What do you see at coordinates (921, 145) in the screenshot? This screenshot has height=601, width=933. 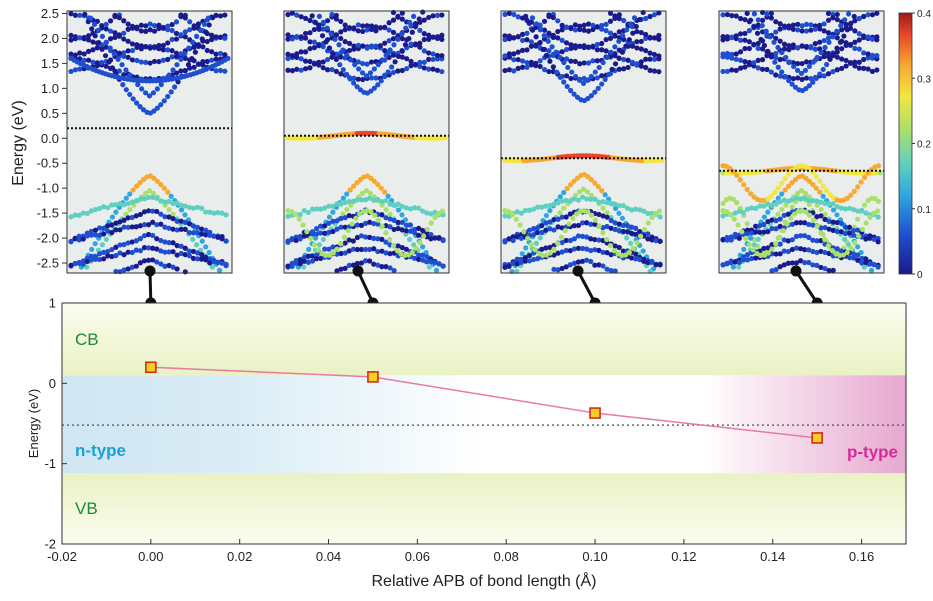 I see `colorbar-ticks: 0.40.30.20.10` at bounding box center [921, 145].